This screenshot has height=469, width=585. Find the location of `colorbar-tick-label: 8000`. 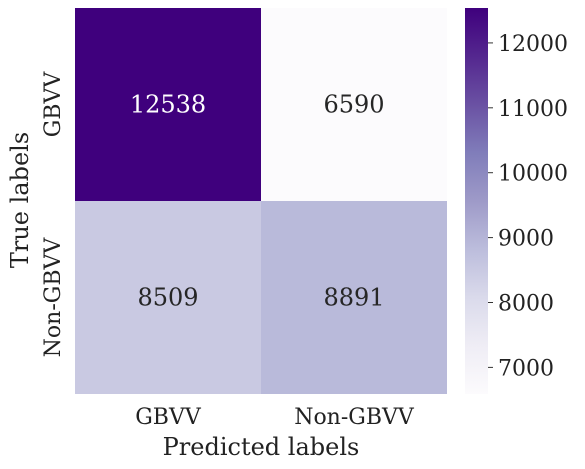

colorbar-tick-label: 8000 is located at coordinates (526, 303).